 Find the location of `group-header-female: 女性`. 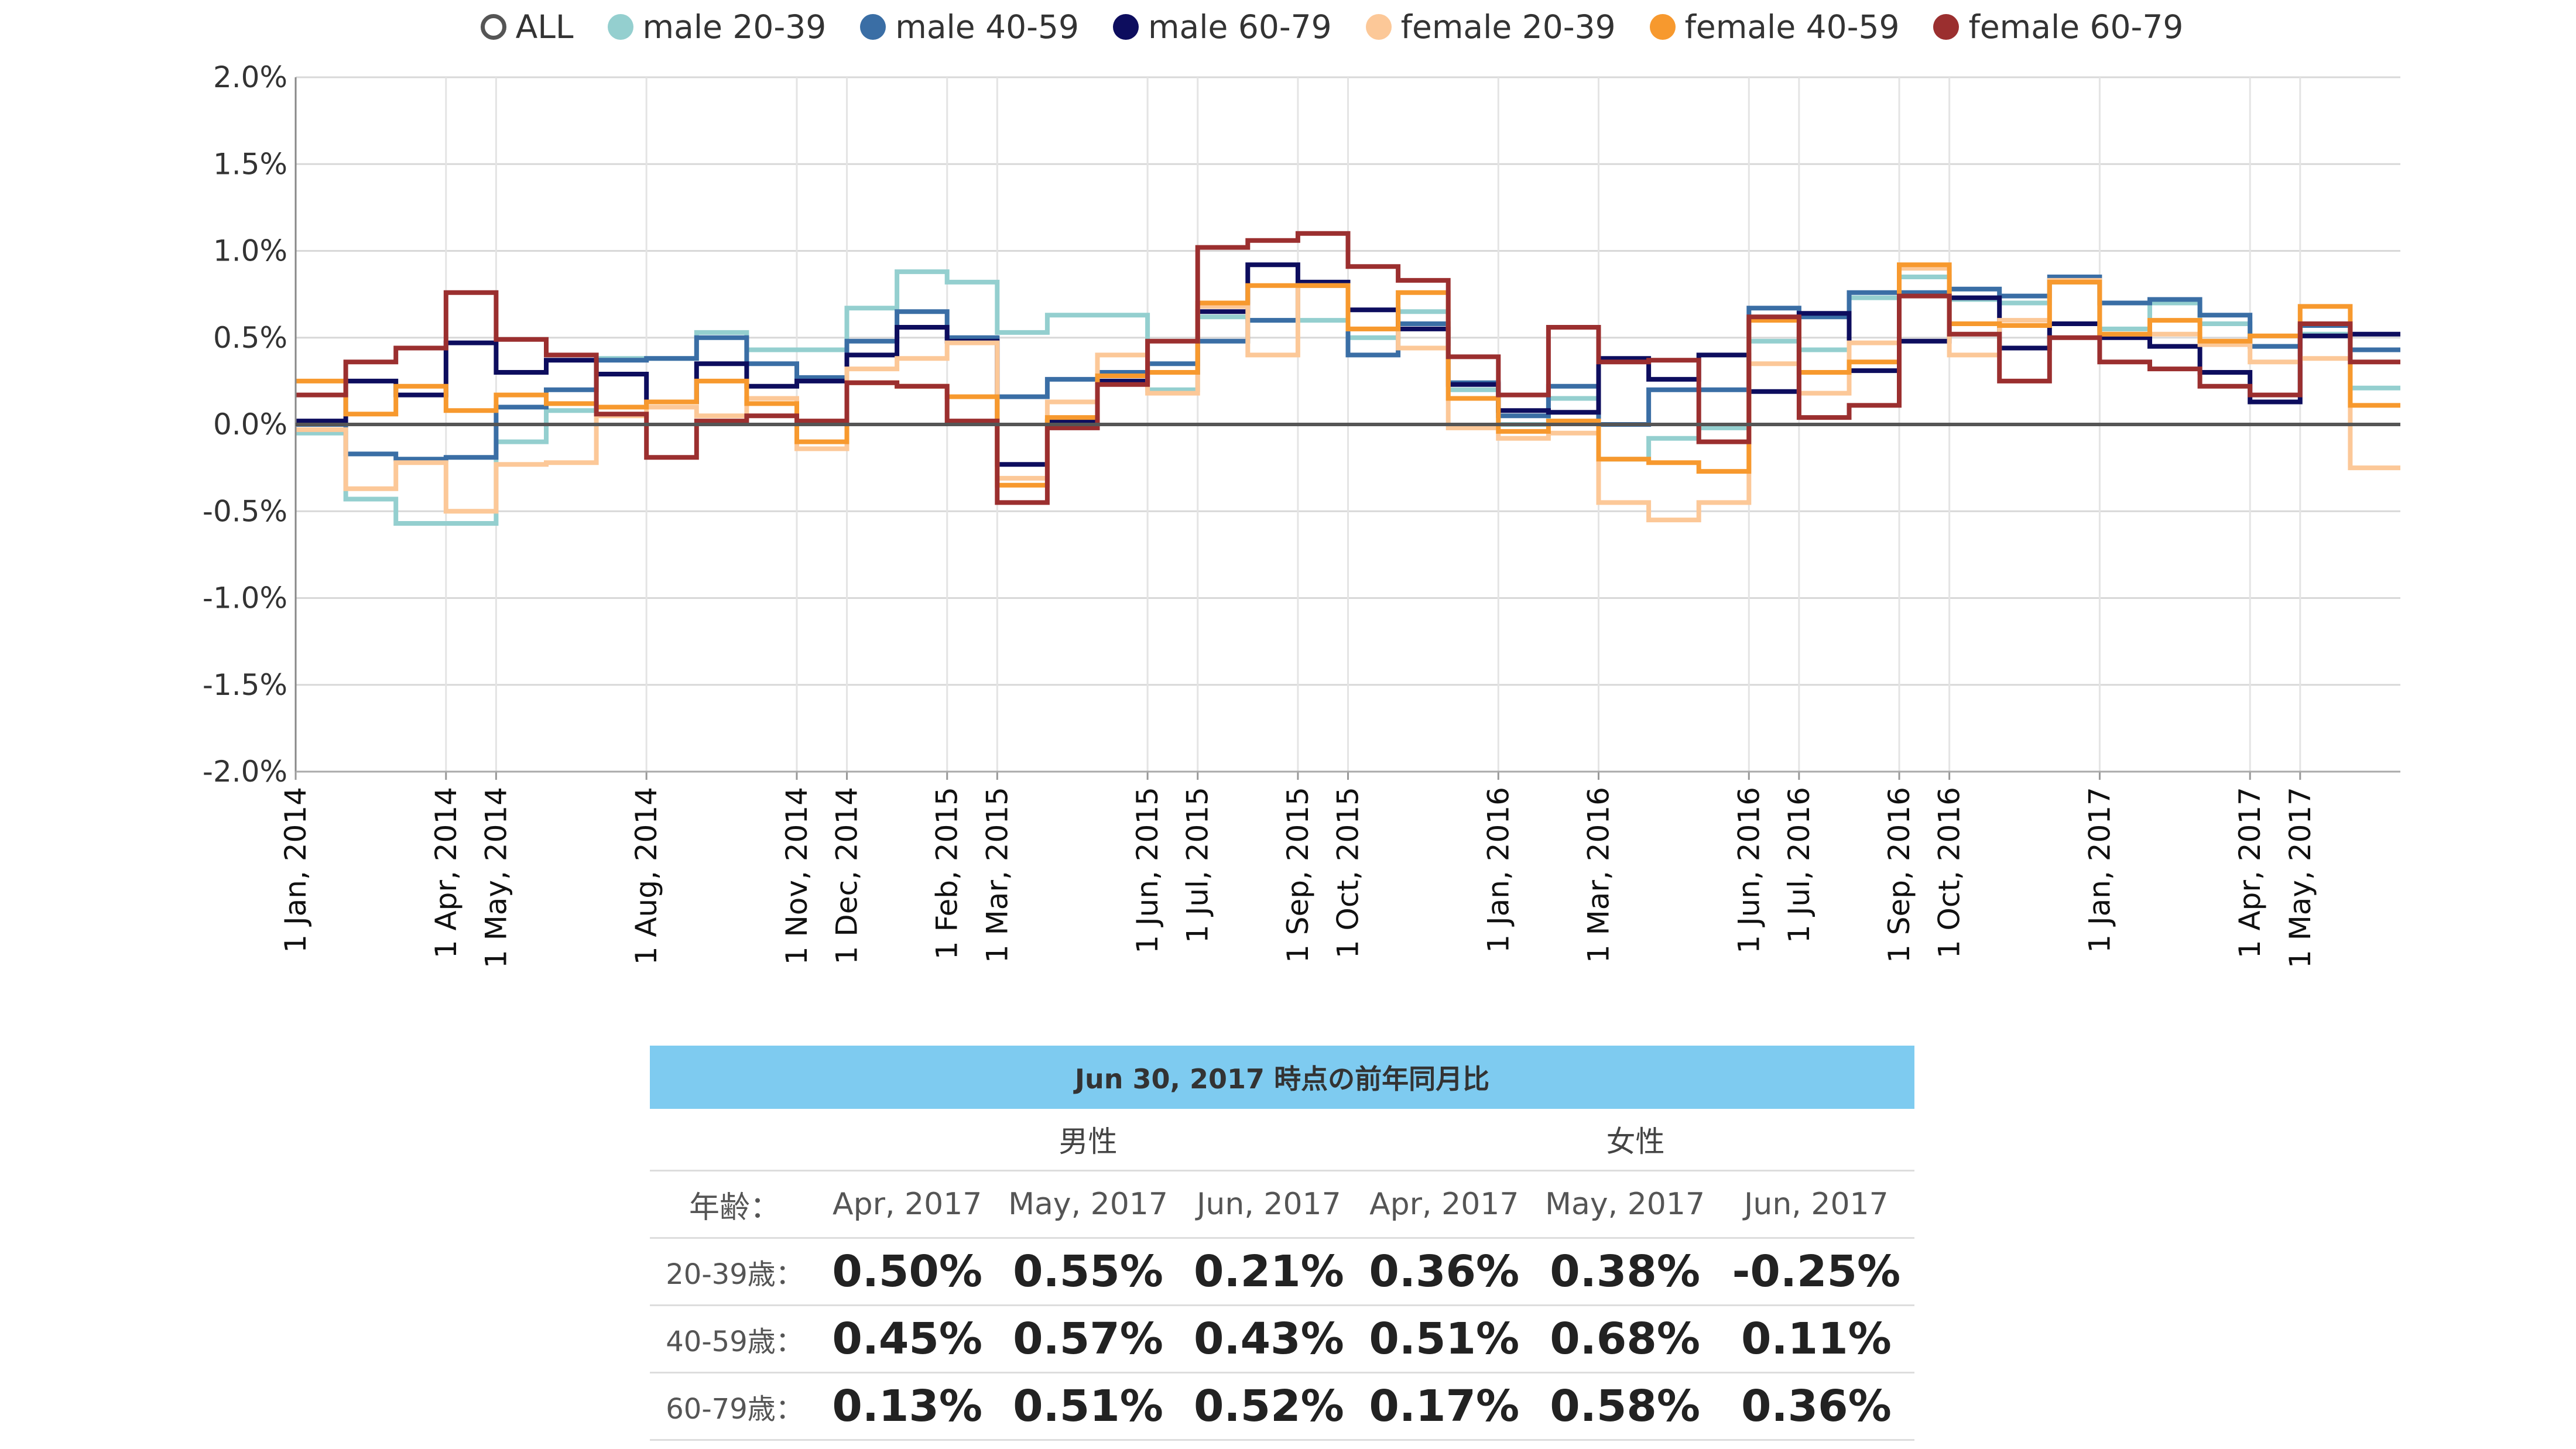

group-header-female: 女性 is located at coordinates (1635, 1140).